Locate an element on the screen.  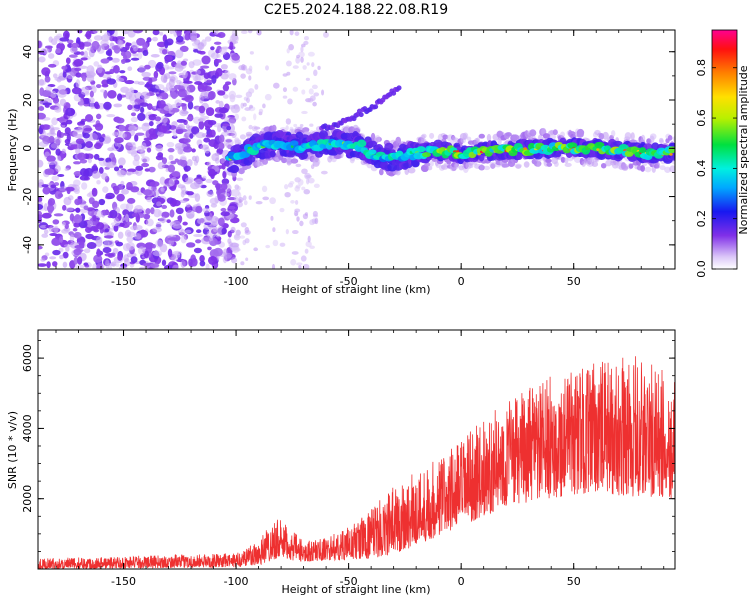
snr-x-tick-label: -150 is located at coordinates (123, 581).